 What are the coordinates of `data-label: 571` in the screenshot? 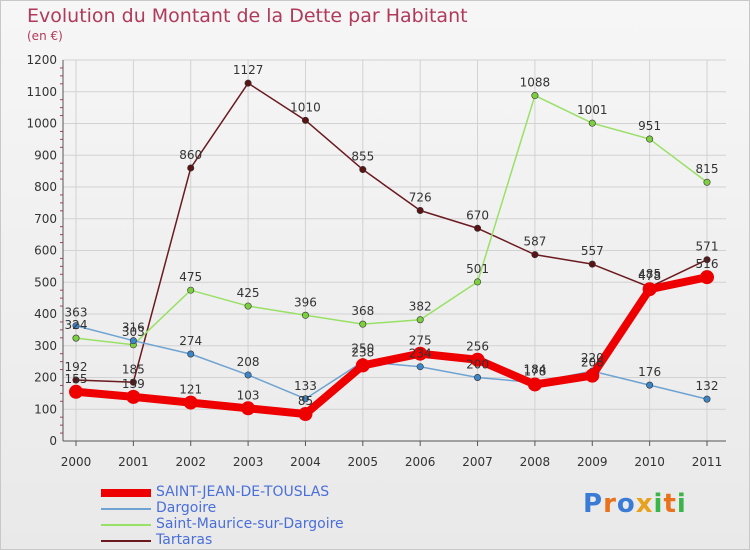 It's located at (707, 247).